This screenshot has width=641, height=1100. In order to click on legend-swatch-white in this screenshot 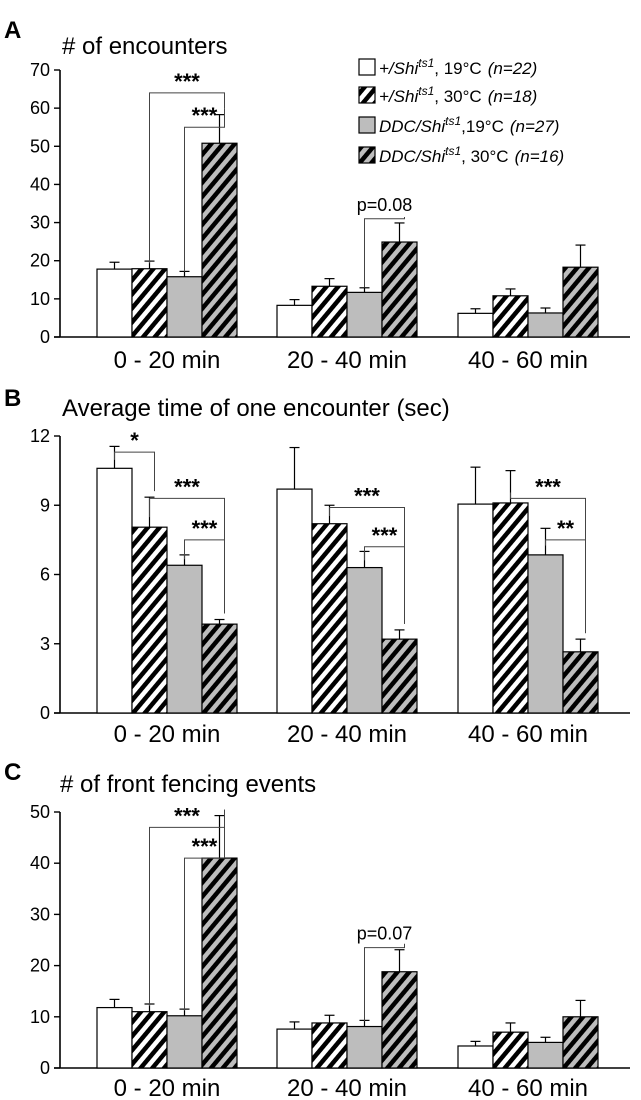, I will do `click(367, 67)`.